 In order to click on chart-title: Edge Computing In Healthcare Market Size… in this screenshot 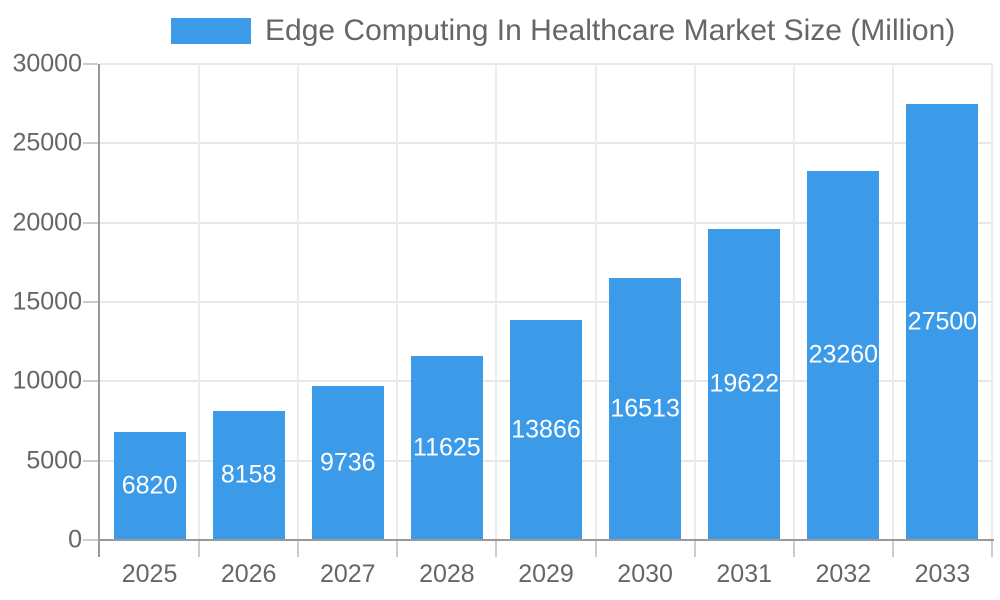, I will do `click(610, 30)`.